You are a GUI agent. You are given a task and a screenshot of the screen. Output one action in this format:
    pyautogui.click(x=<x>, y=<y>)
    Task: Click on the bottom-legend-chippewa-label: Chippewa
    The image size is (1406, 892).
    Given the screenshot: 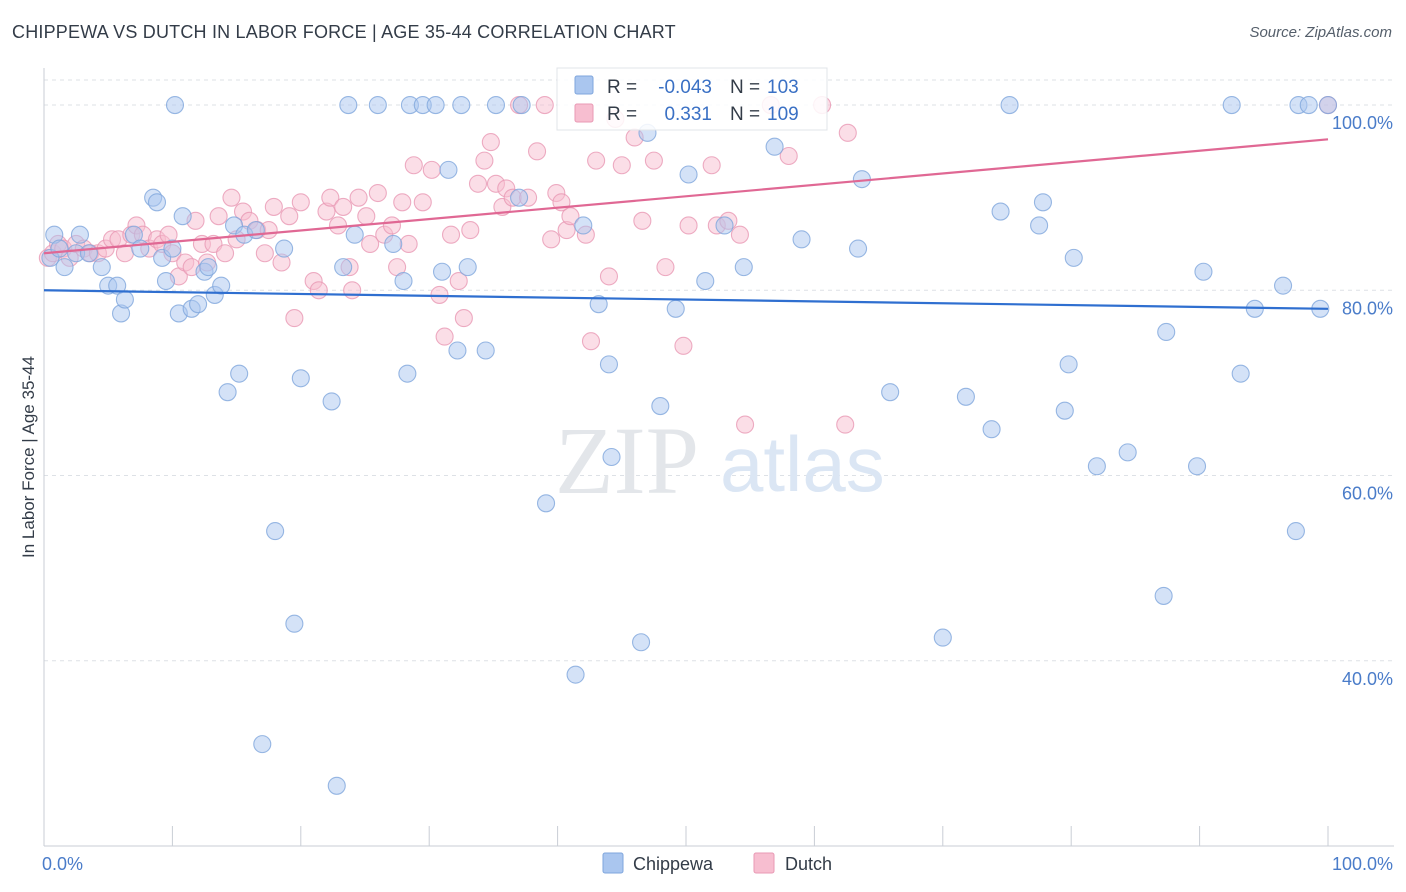 What is the action you would take?
    pyautogui.click(x=673, y=864)
    